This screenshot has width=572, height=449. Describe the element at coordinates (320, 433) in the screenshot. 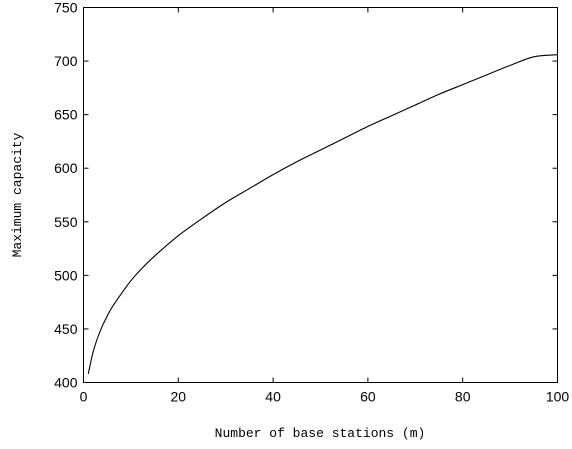

I see `x-axis-title: Number of base stations (m)` at that location.